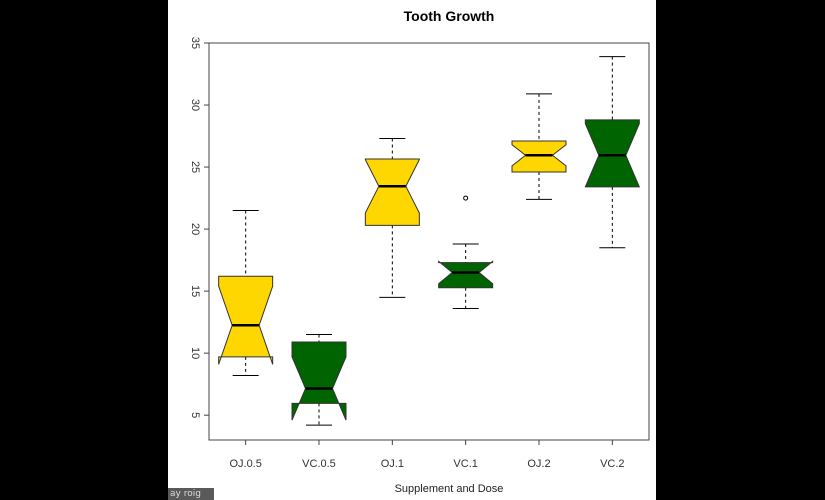 This screenshot has width=825, height=500. I want to click on x-tick-label: VC.2, so click(612, 464).